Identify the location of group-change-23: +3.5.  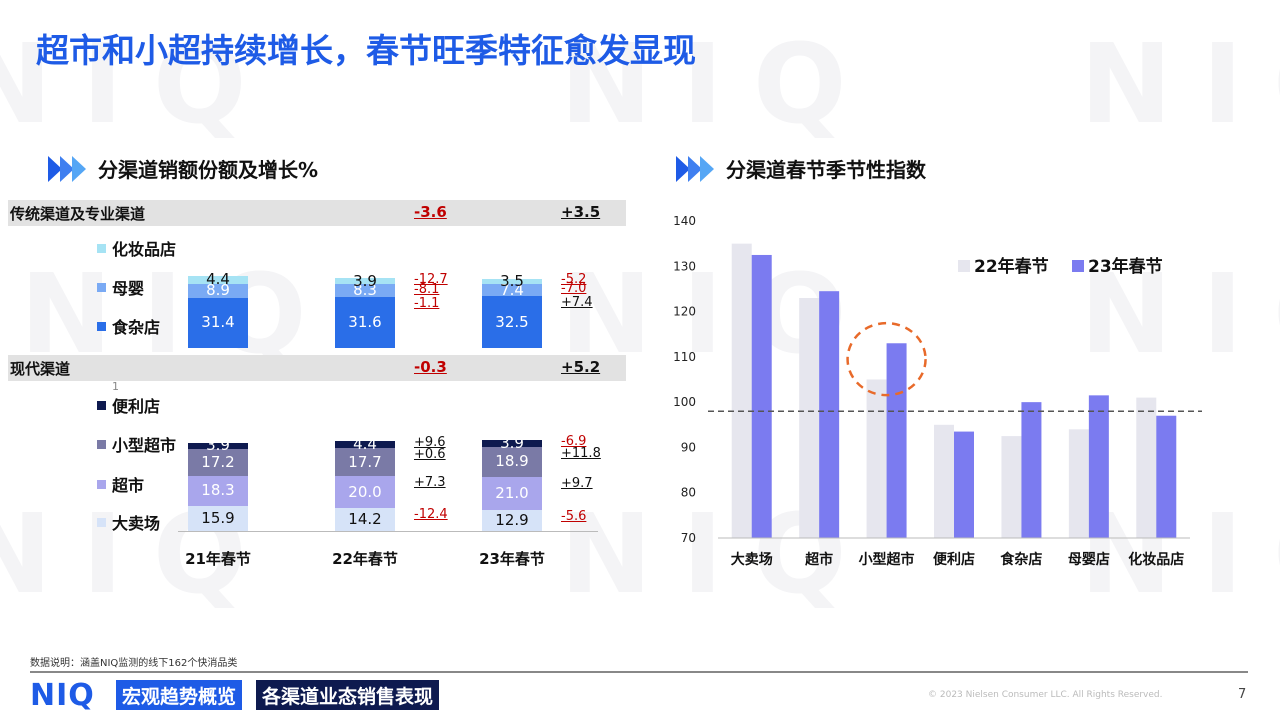
(581, 212).